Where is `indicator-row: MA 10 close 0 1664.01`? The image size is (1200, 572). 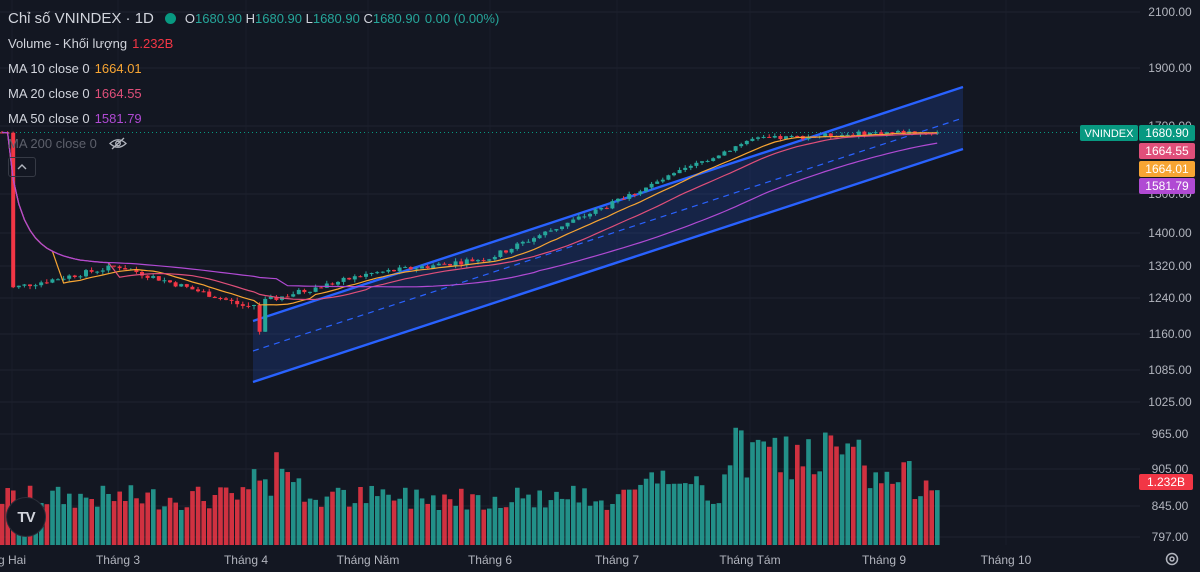 indicator-row: MA 10 close 0 1664.01 is located at coordinates (253, 68).